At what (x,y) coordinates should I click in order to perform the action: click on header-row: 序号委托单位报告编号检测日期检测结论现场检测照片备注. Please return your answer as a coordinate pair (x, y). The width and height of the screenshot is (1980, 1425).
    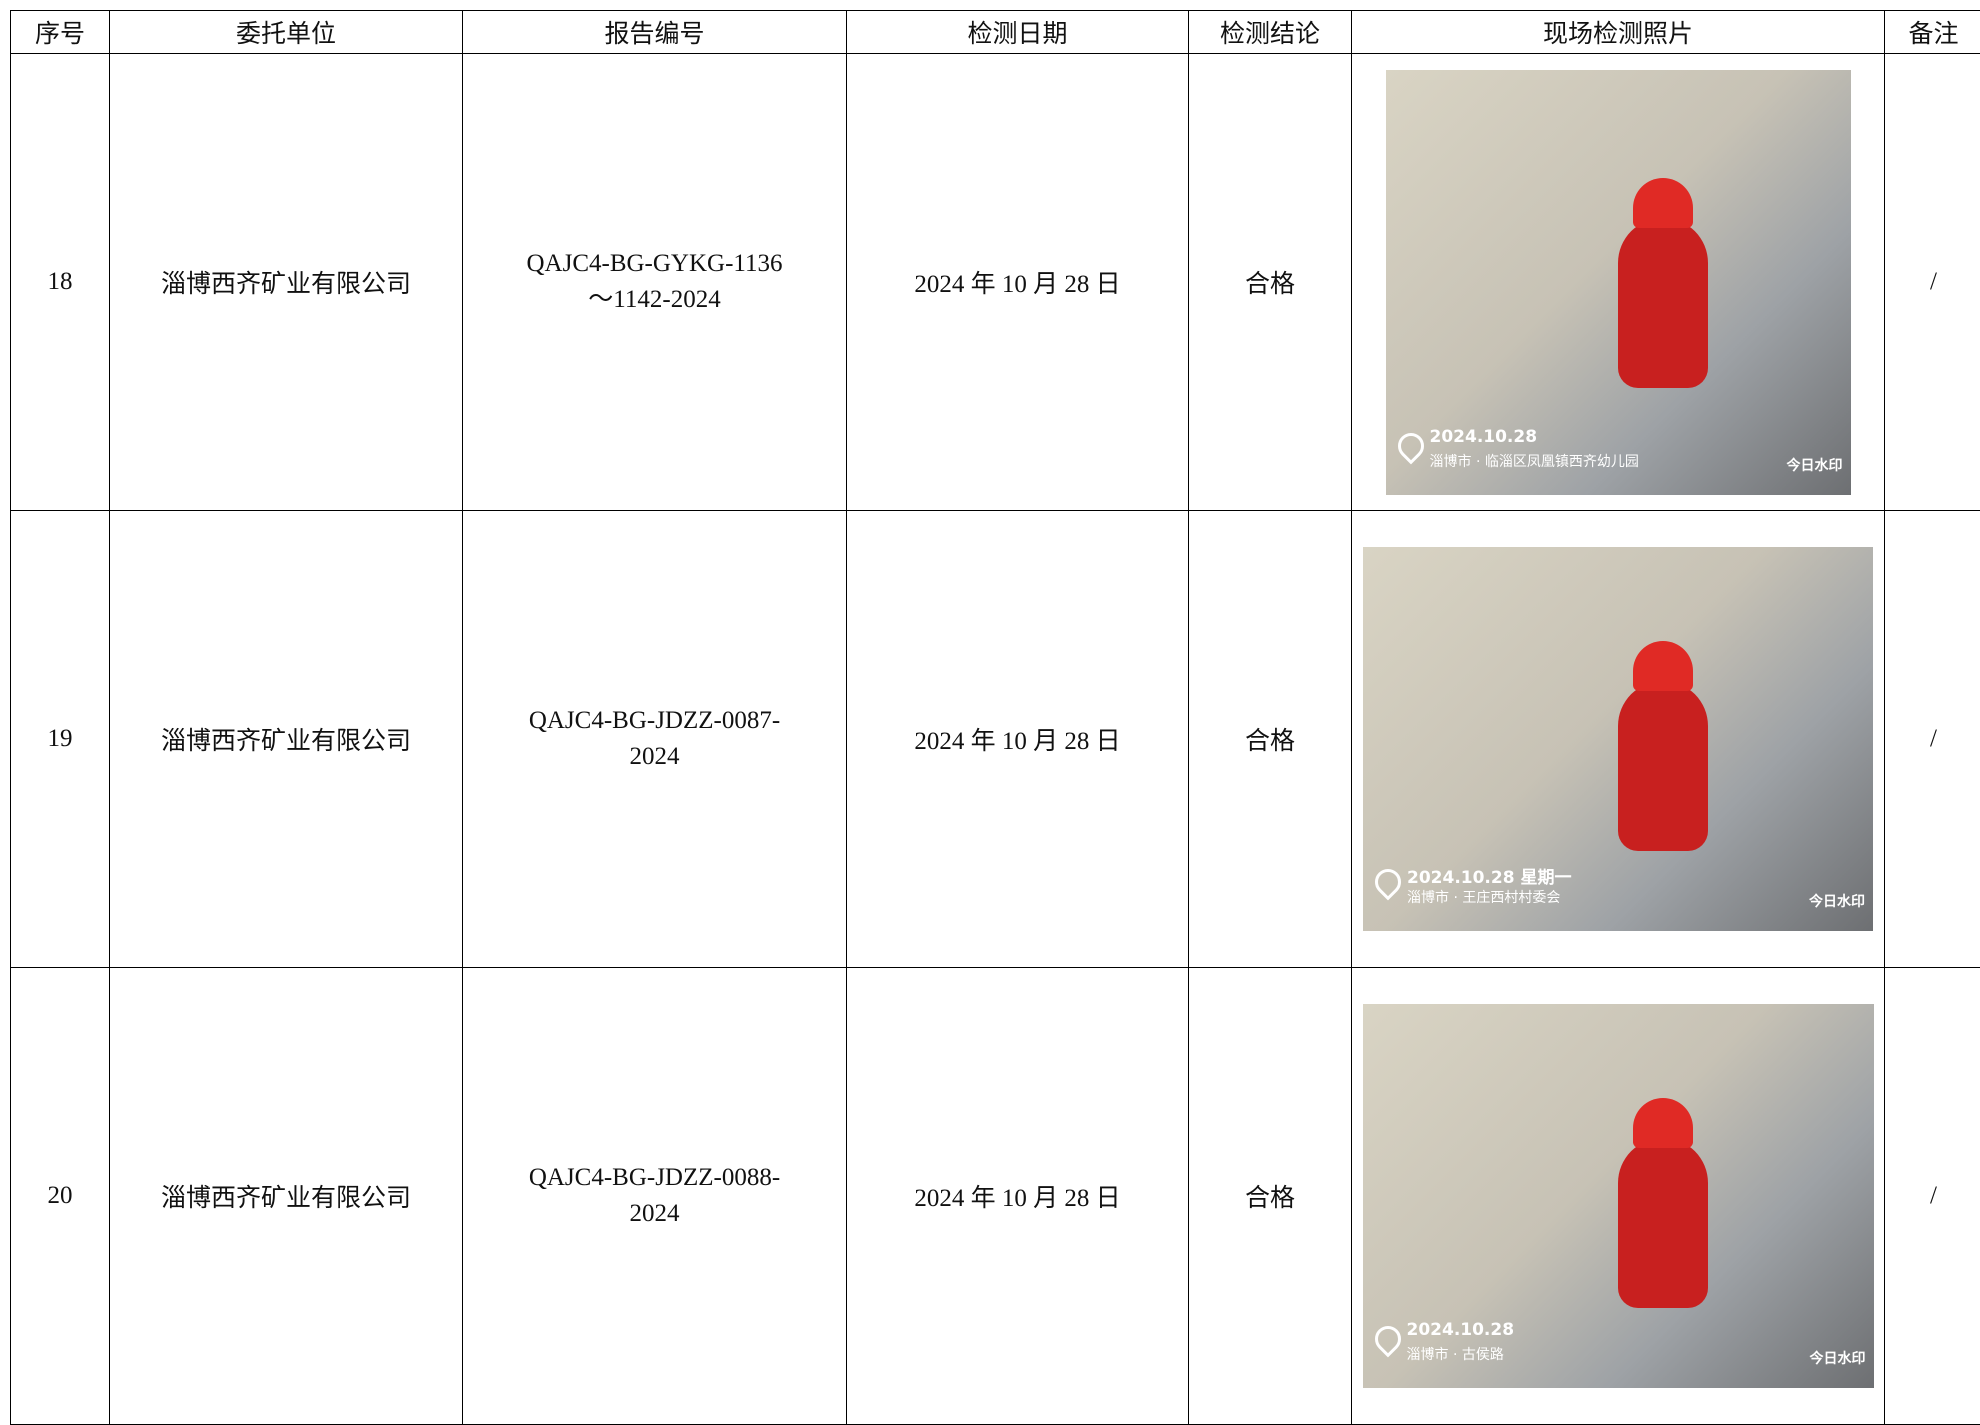
    Looking at the image, I should click on (995, 32).